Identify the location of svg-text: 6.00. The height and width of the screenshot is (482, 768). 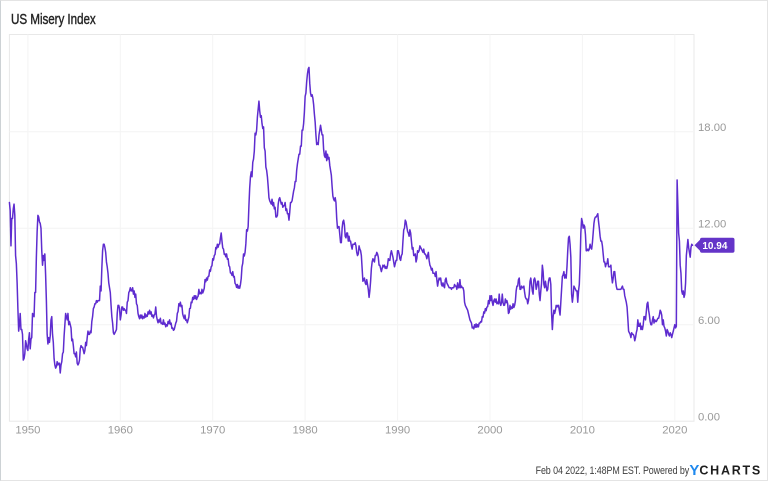
(709, 321).